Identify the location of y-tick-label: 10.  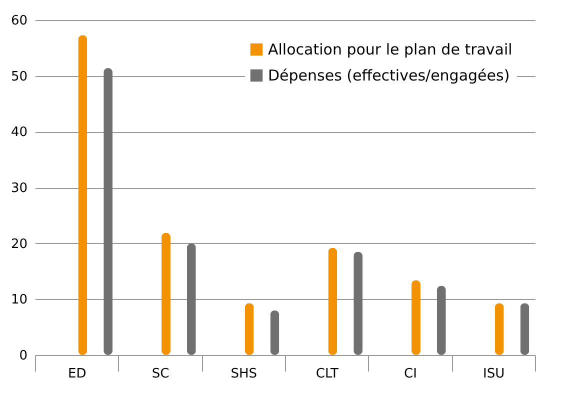
(19, 300).